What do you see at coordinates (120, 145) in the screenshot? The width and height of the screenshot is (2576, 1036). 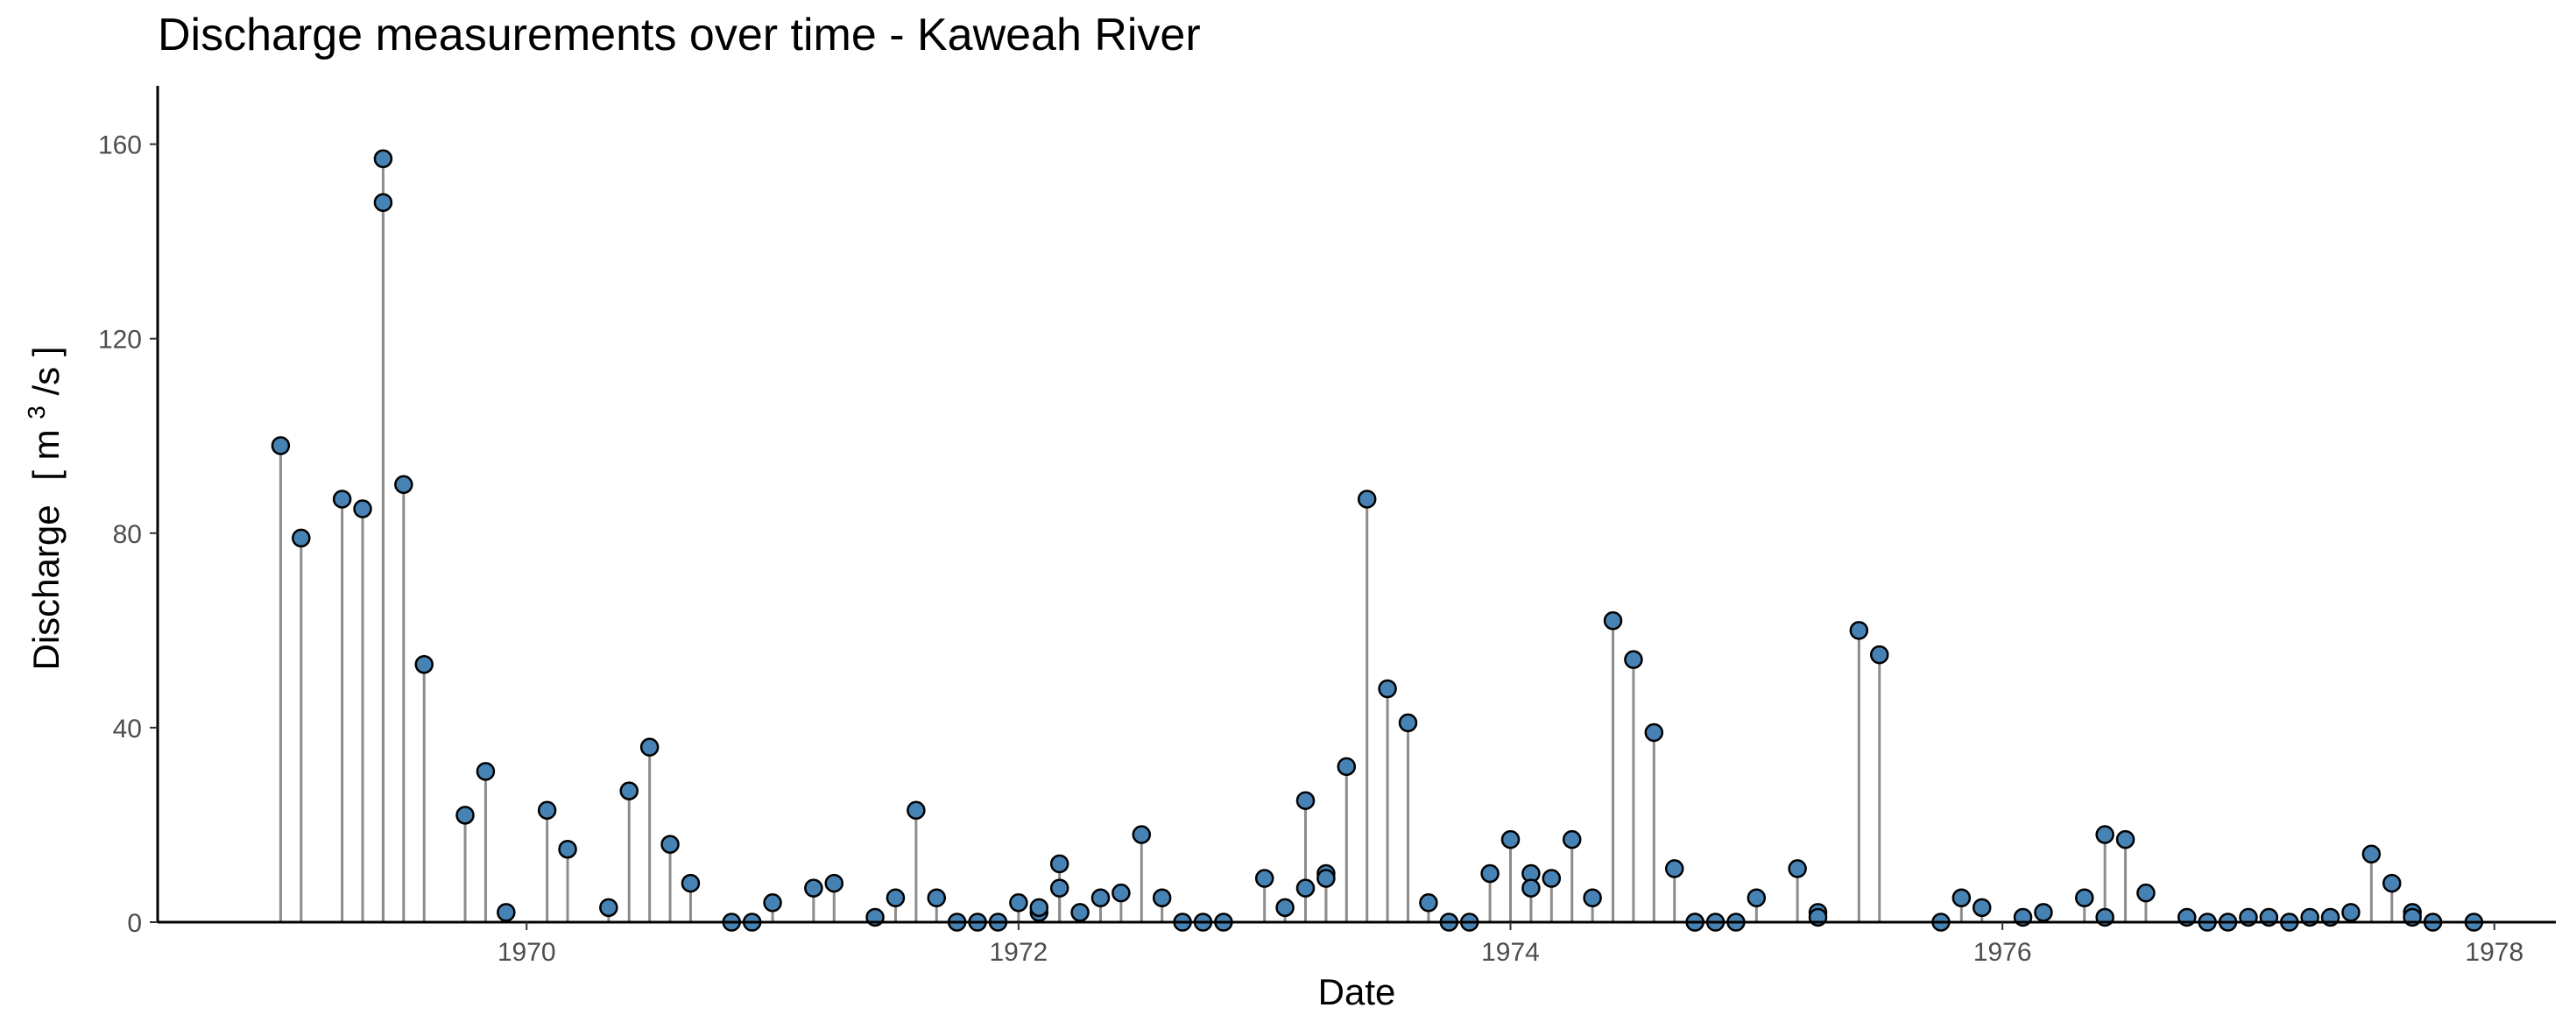 I see `y-tick-label: 160` at bounding box center [120, 145].